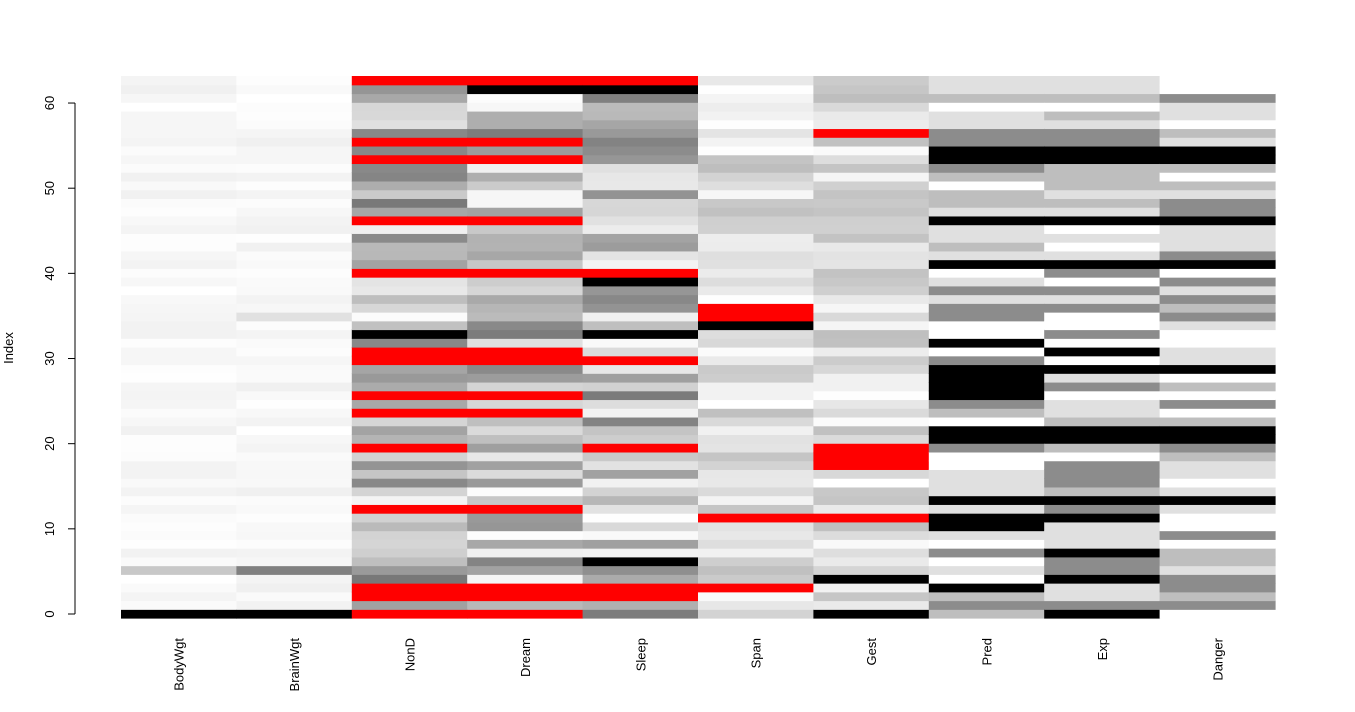 This screenshot has height=712, width=1355. I want to click on x-tick-label-sleep: Sleep, so click(640, 654).